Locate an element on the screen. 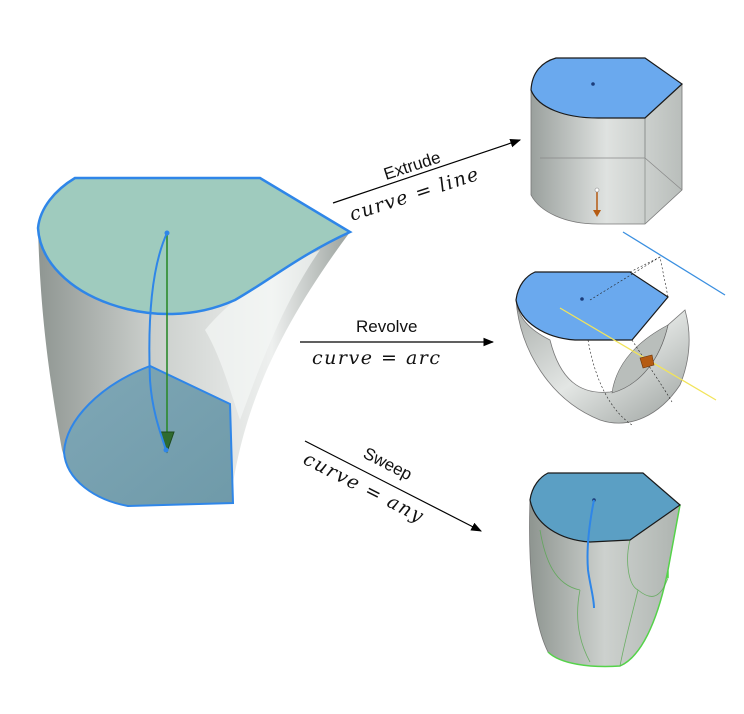 This screenshot has height=714, width=744. revolve-handle-icon is located at coordinates (647, 361).